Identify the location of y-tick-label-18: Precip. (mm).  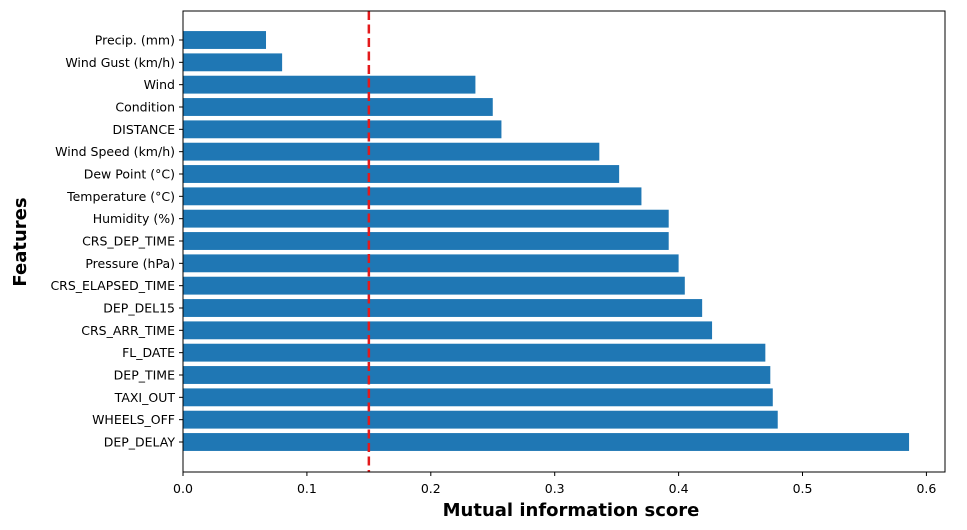
(135, 40).